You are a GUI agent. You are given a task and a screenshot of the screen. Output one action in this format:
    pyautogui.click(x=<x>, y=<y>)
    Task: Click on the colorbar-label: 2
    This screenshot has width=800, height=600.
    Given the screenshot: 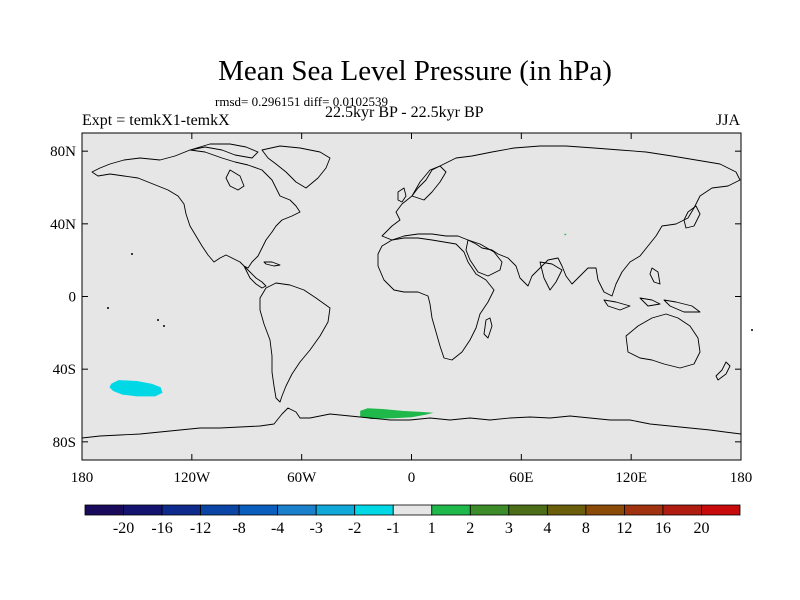 What is the action you would take?
    pyautogui.click(x=470, y=528)
    